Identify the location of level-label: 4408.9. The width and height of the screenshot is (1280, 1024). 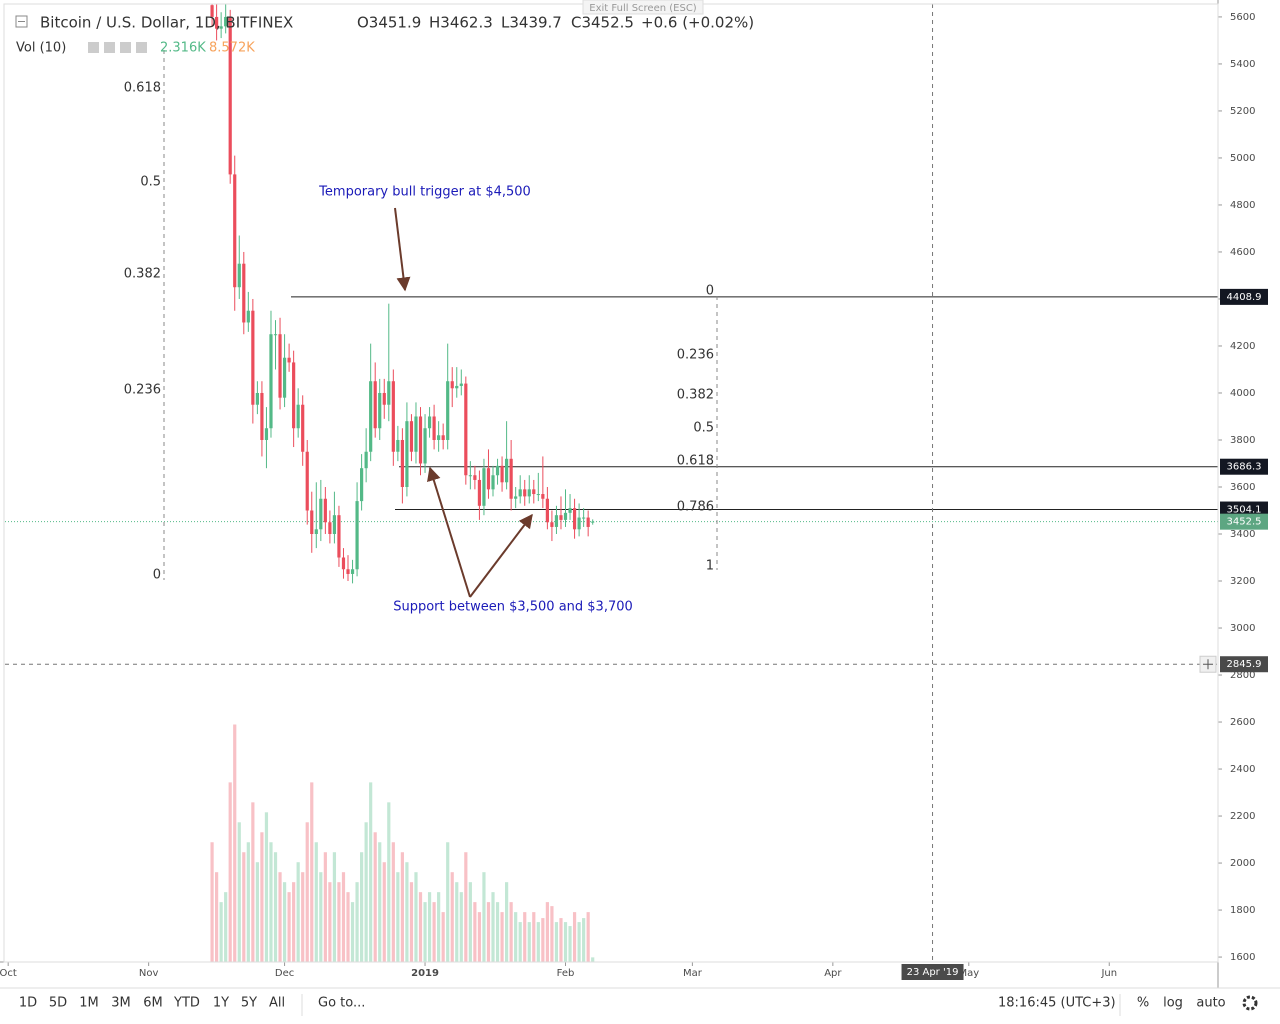
(1244, 297).